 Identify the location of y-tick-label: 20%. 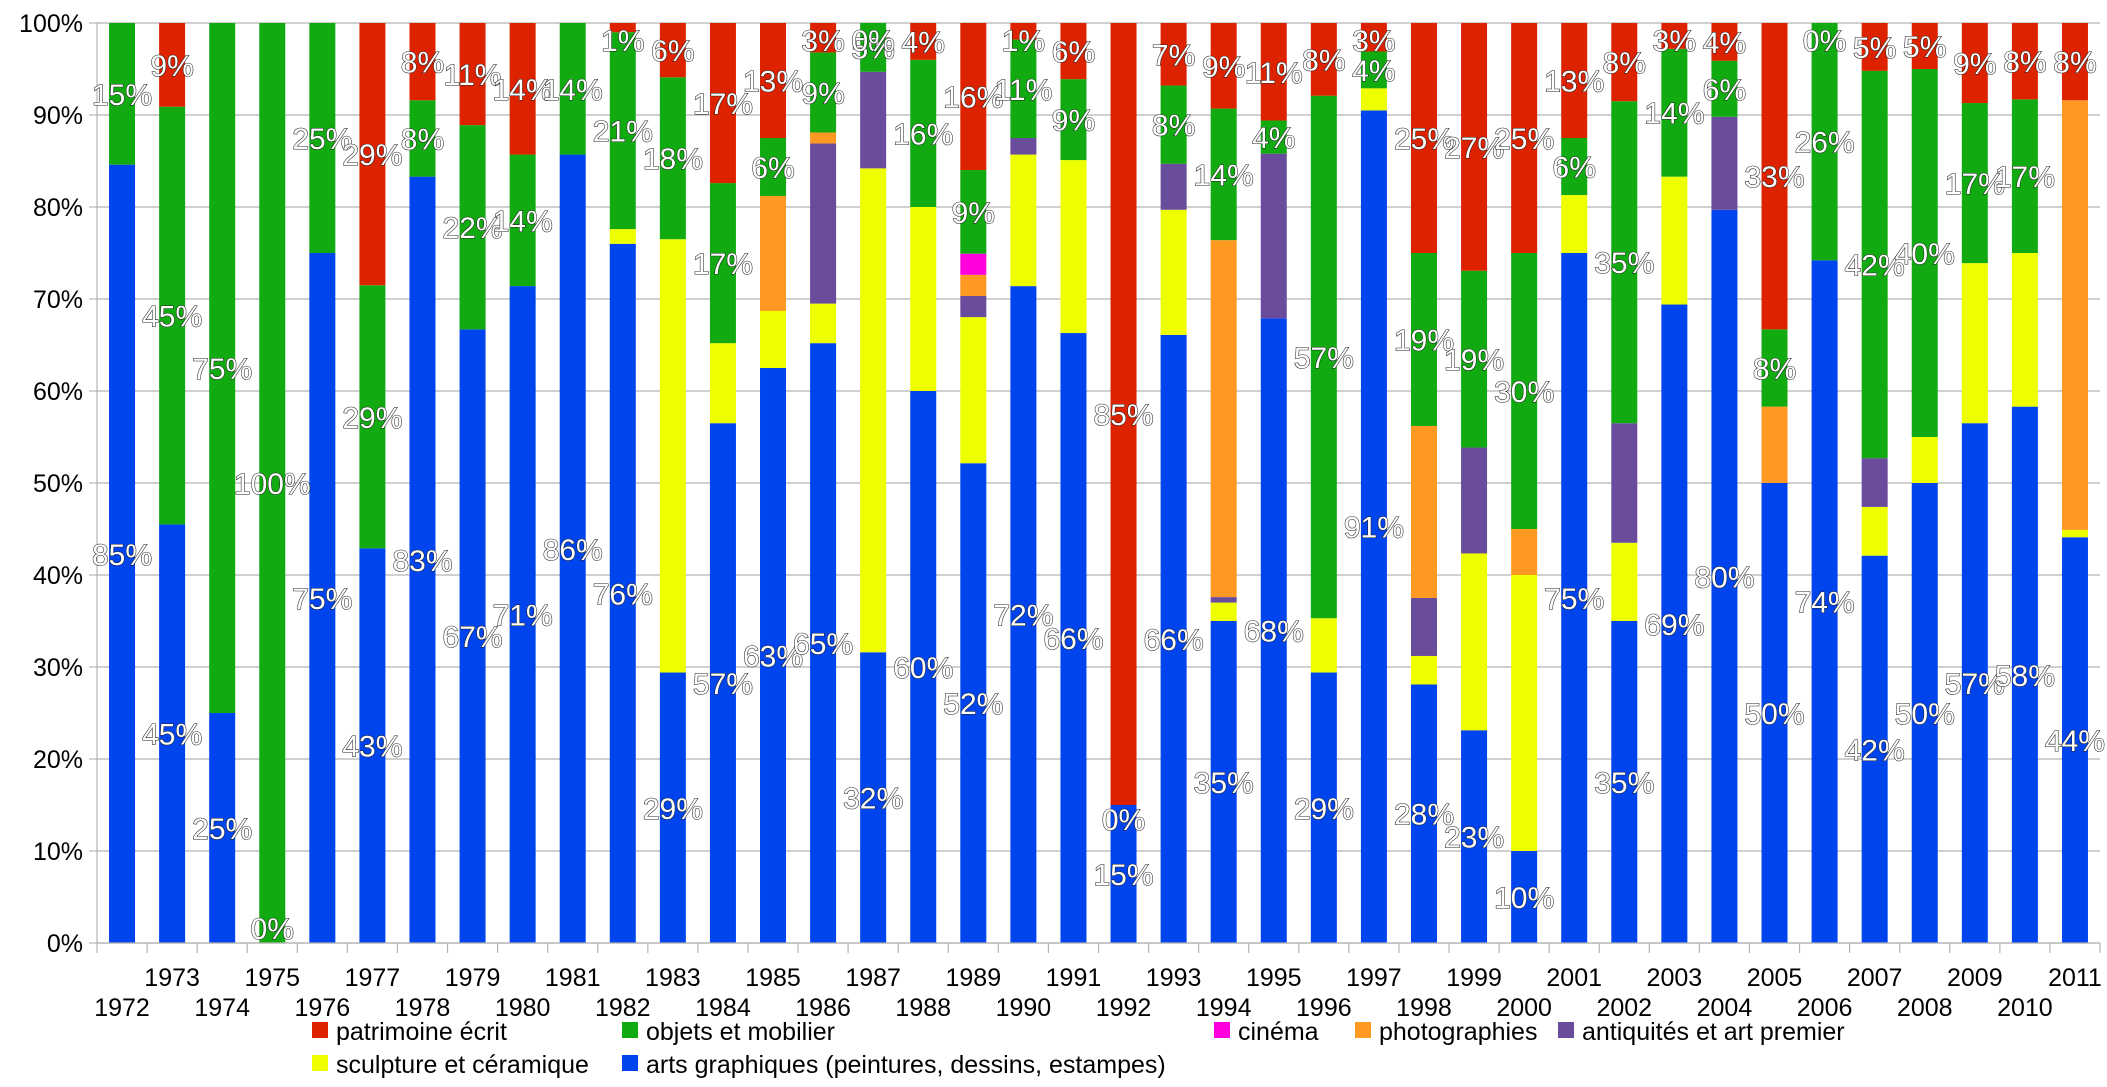
(58, 760).